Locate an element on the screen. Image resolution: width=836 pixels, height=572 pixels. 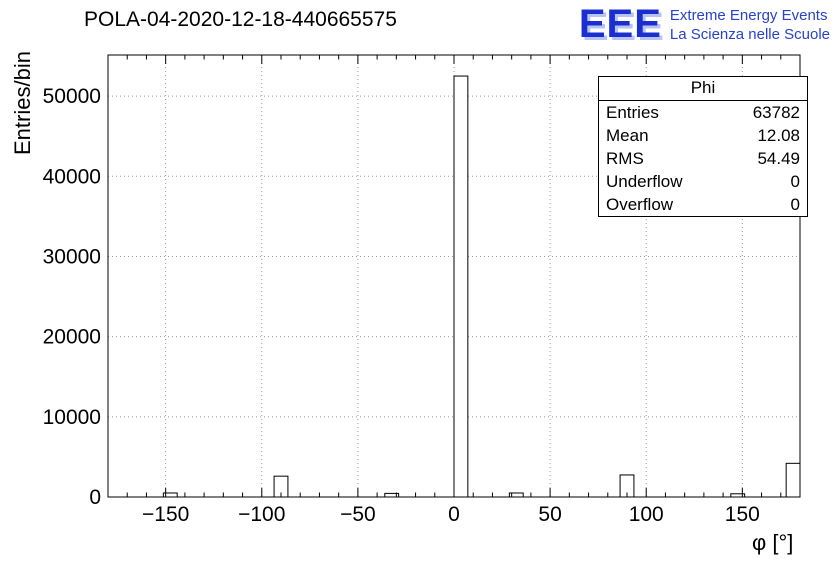
stats-row-entries: Entries 63782 is located at coordinates (703, 112).